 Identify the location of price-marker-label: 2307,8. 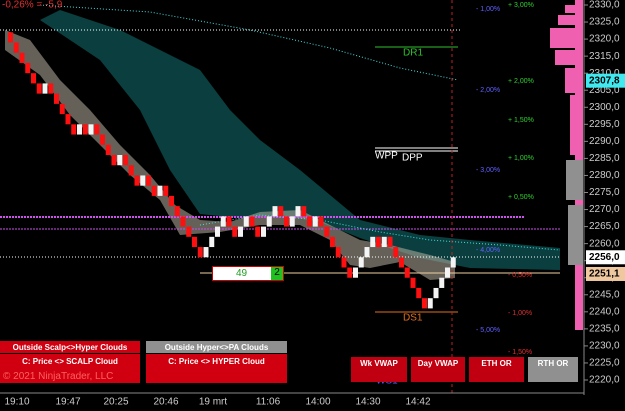
(604, 80).